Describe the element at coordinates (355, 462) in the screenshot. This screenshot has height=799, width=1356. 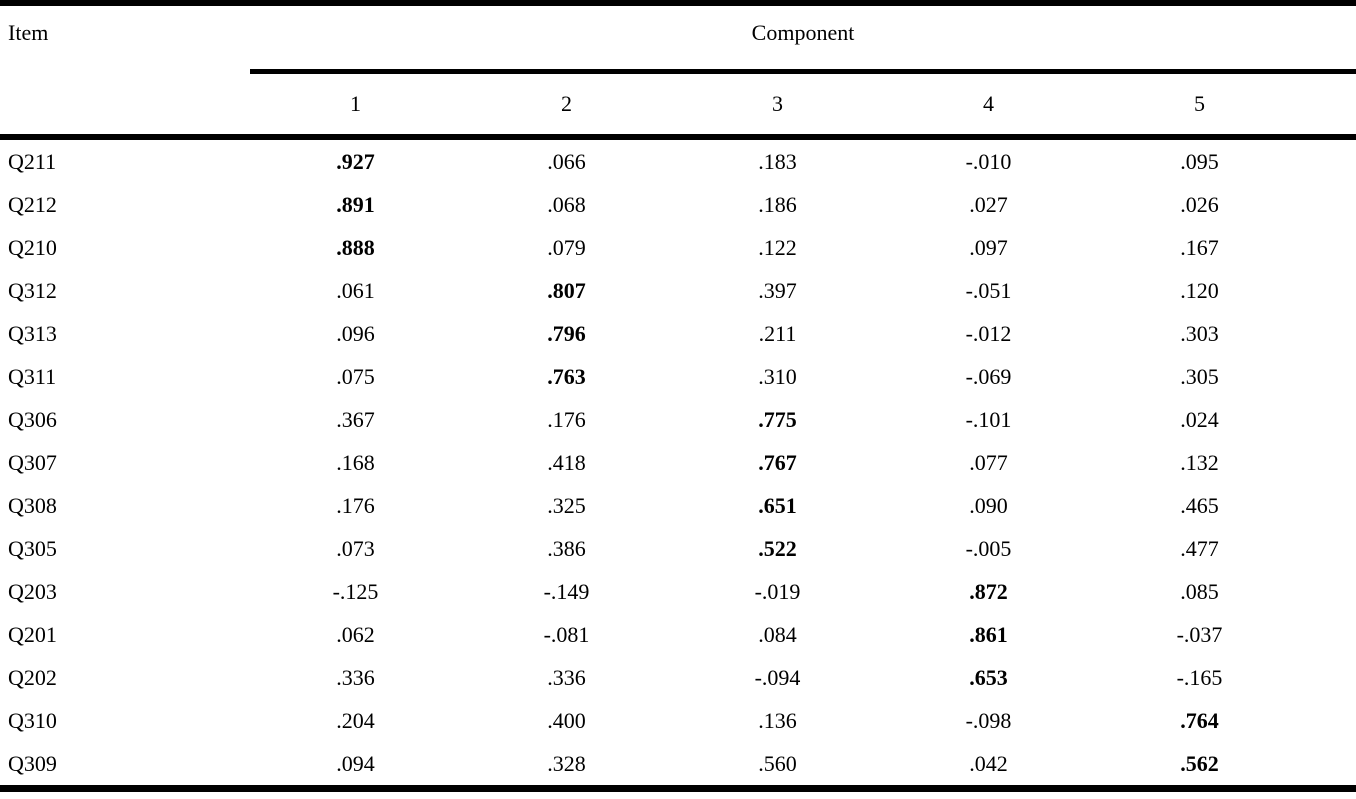
I see `loading-value: .168` at that location.